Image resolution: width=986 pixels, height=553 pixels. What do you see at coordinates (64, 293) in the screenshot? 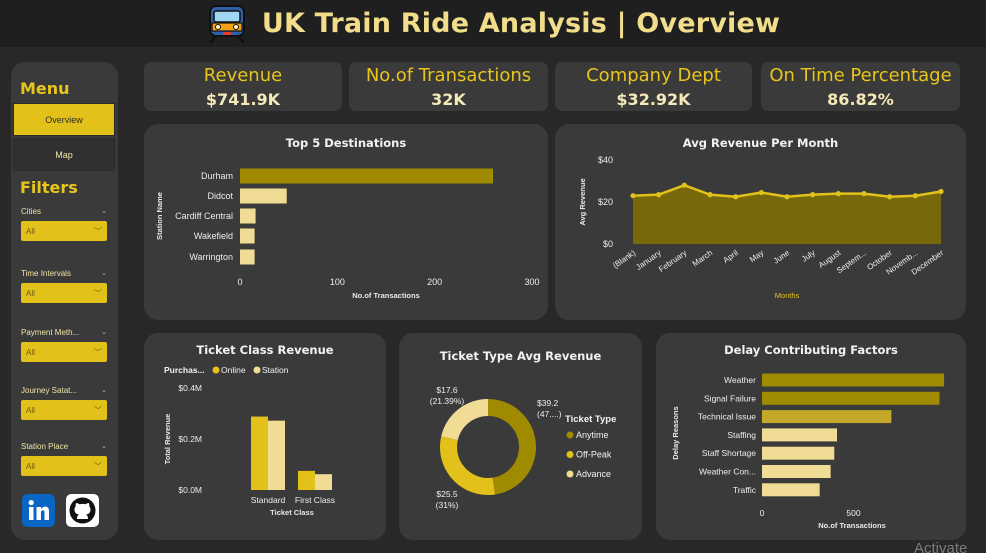
I see `time-intervals-dropdown: All ﹀` at bounding box center [64, 293].